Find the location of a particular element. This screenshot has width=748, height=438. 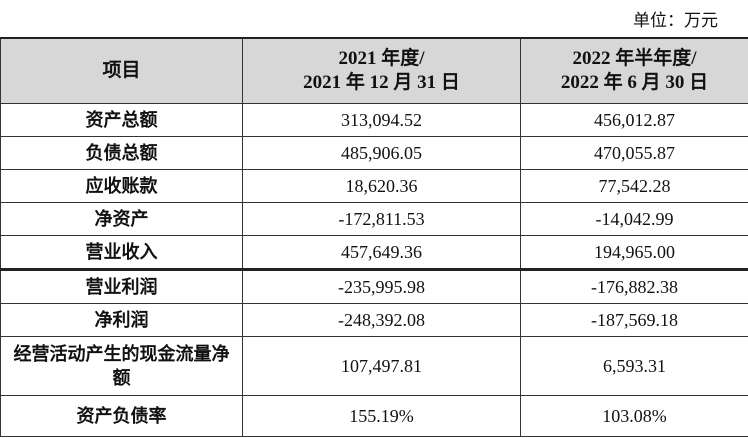

table-row: 净利润 -248,392.08 -187,569.18 is located at coordinates (374, 320).